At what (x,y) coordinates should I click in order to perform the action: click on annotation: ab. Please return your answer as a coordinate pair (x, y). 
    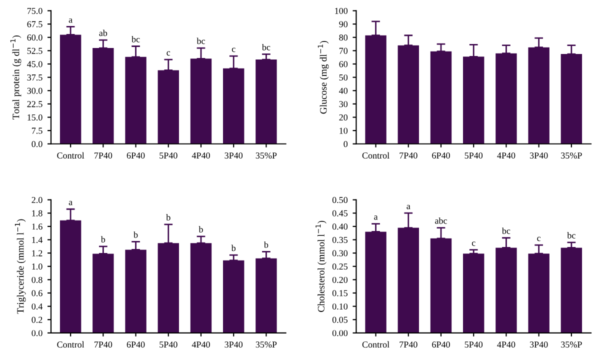
    Looking at the image, I should click on (103, 33).